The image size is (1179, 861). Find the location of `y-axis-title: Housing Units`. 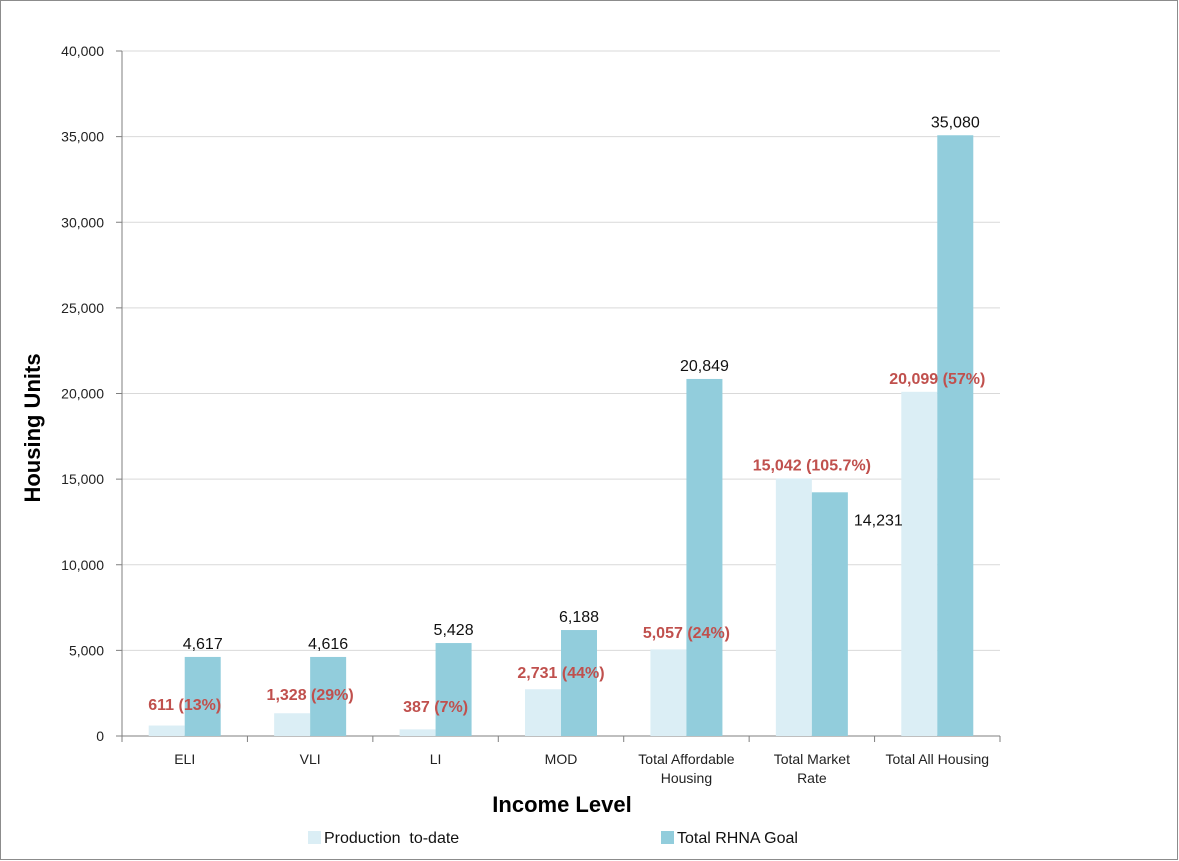

y-axis-title: Housing Units is located at coordinates (32, 427).